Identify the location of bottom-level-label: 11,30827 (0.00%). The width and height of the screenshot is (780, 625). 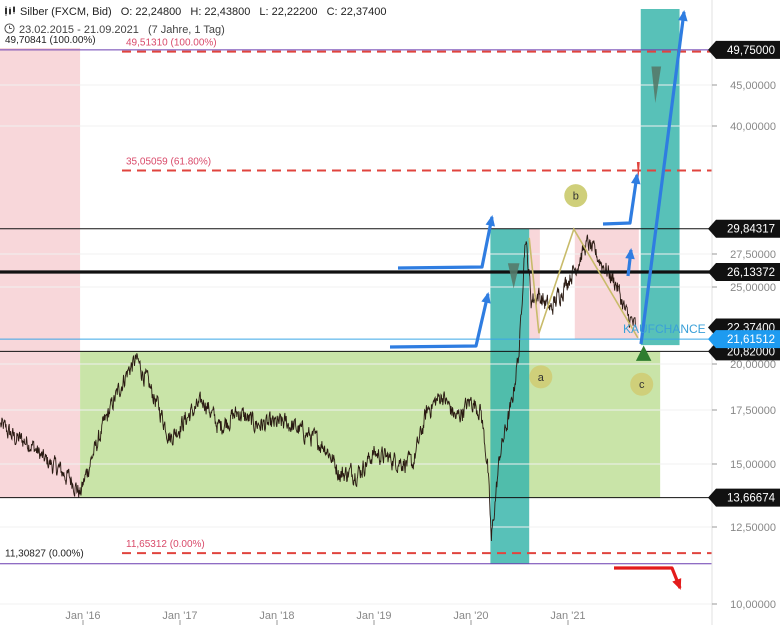
(44, 554).